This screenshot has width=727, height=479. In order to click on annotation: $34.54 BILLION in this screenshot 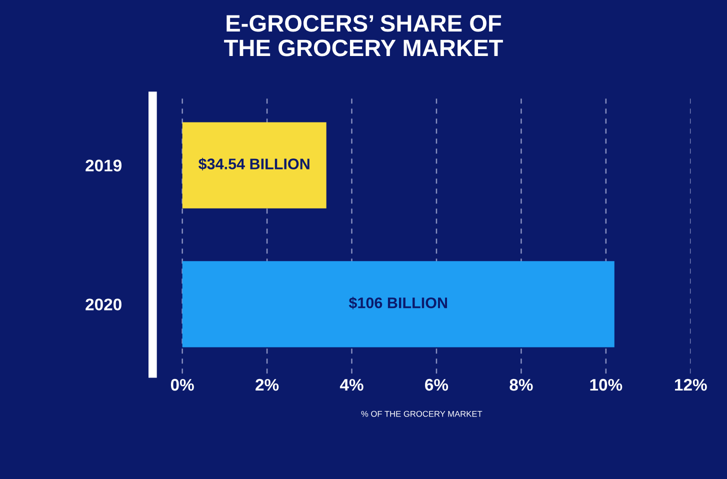, I will do `click(254, 164)`.